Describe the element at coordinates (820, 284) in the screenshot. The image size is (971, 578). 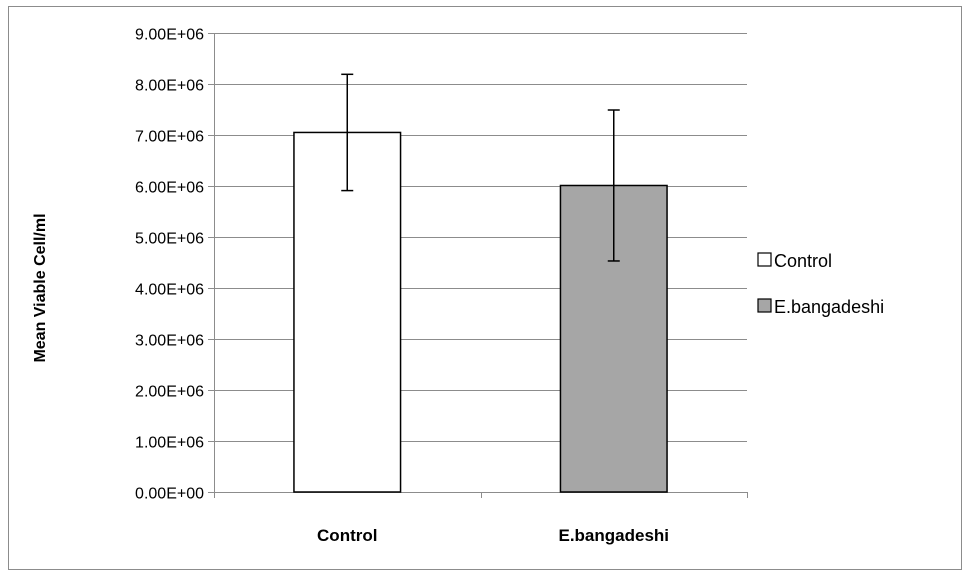
I see `legend: Control E.bangadeshi` at that location.